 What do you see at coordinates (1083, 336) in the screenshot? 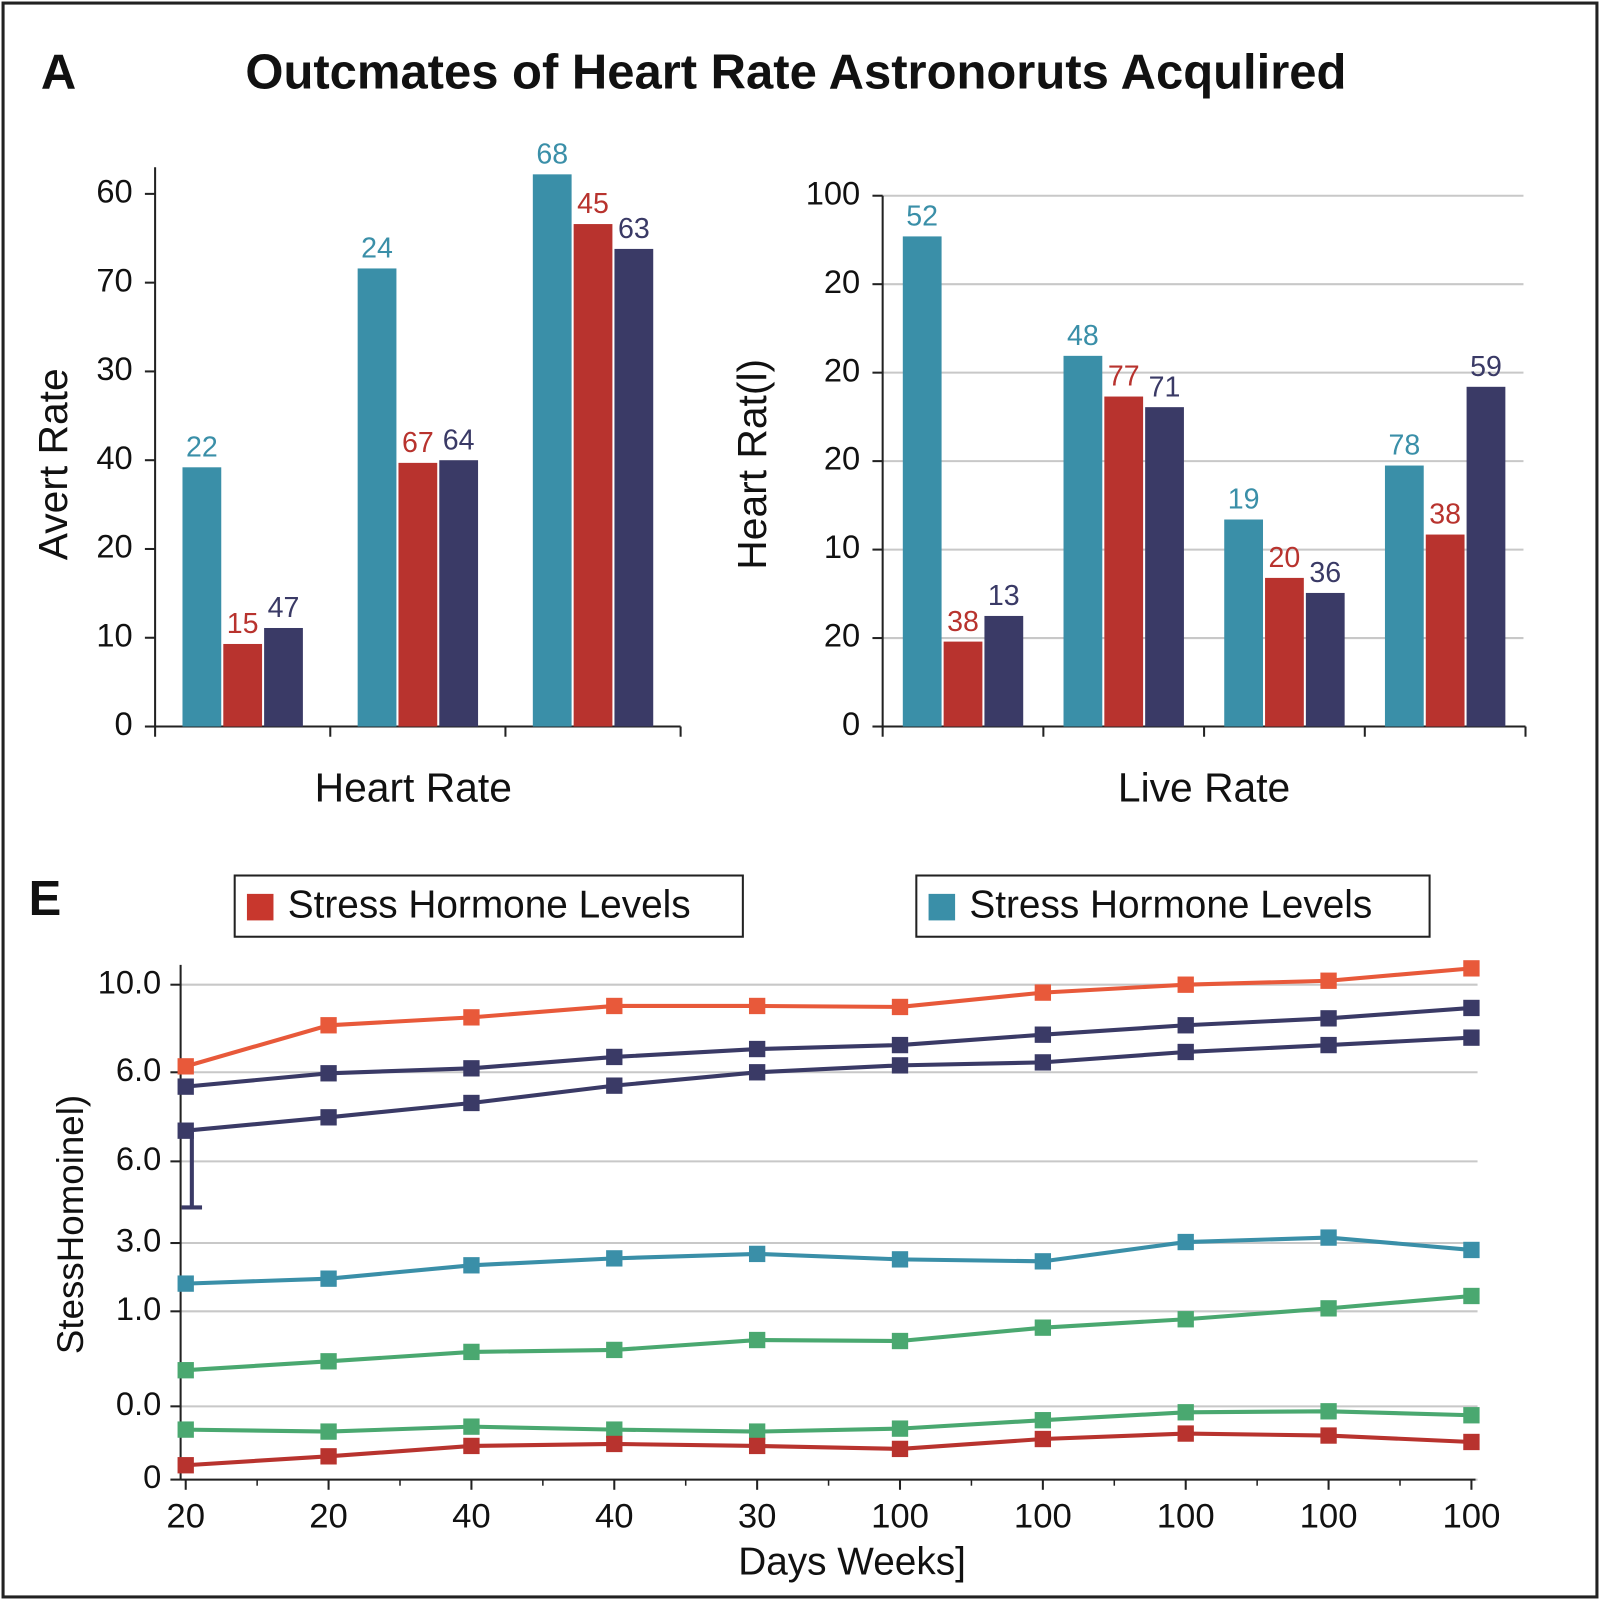
I see `bar-label: 48` at bounding box center [1083, 336].